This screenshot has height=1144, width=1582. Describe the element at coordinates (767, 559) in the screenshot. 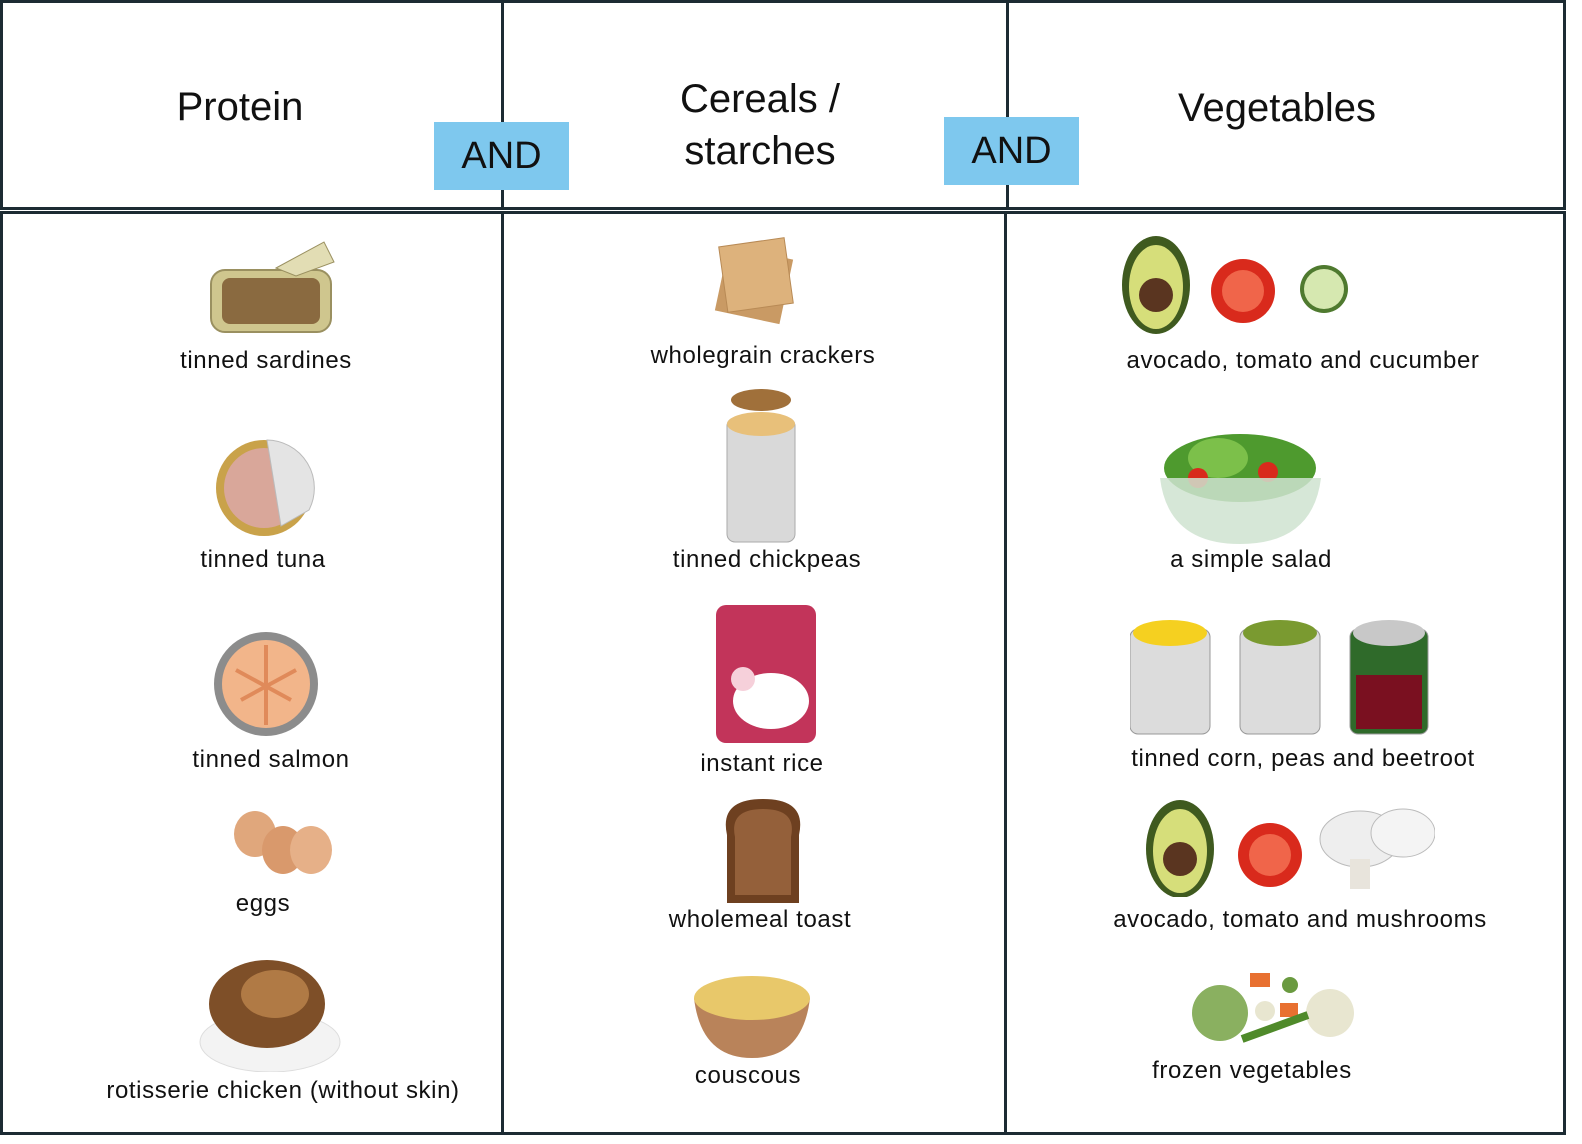

I see `food-label: tinned chickpeas` at that location.